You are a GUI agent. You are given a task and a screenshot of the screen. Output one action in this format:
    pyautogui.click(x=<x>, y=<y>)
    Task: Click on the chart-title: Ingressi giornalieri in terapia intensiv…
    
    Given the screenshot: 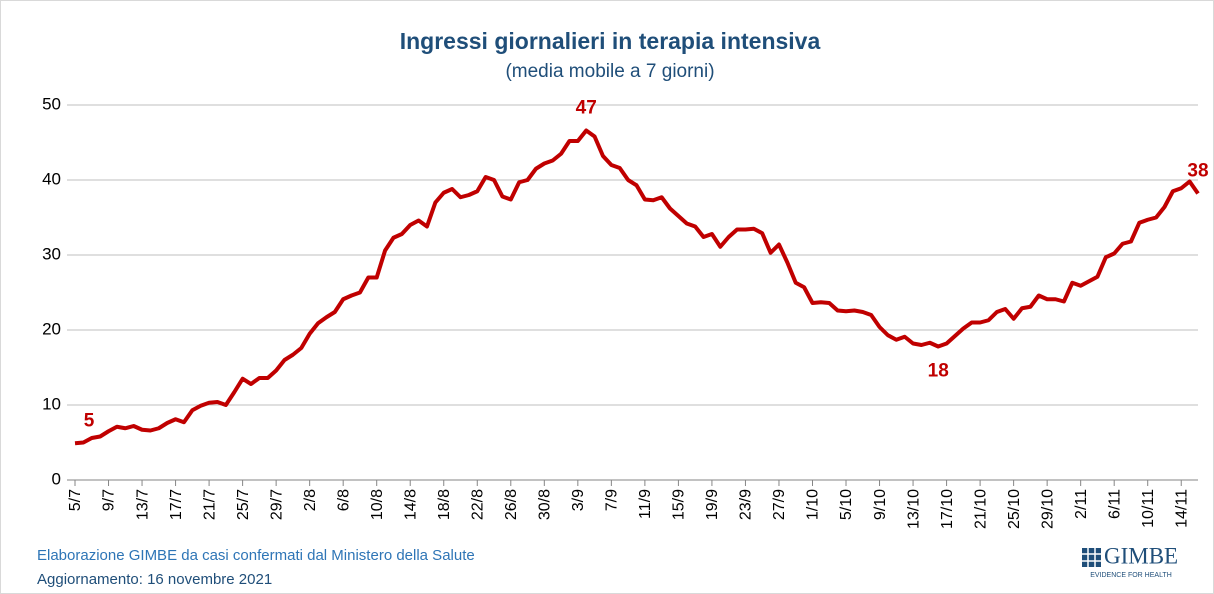 What is the action you would take?
    pyautogui.click(x=610, y=41)
    